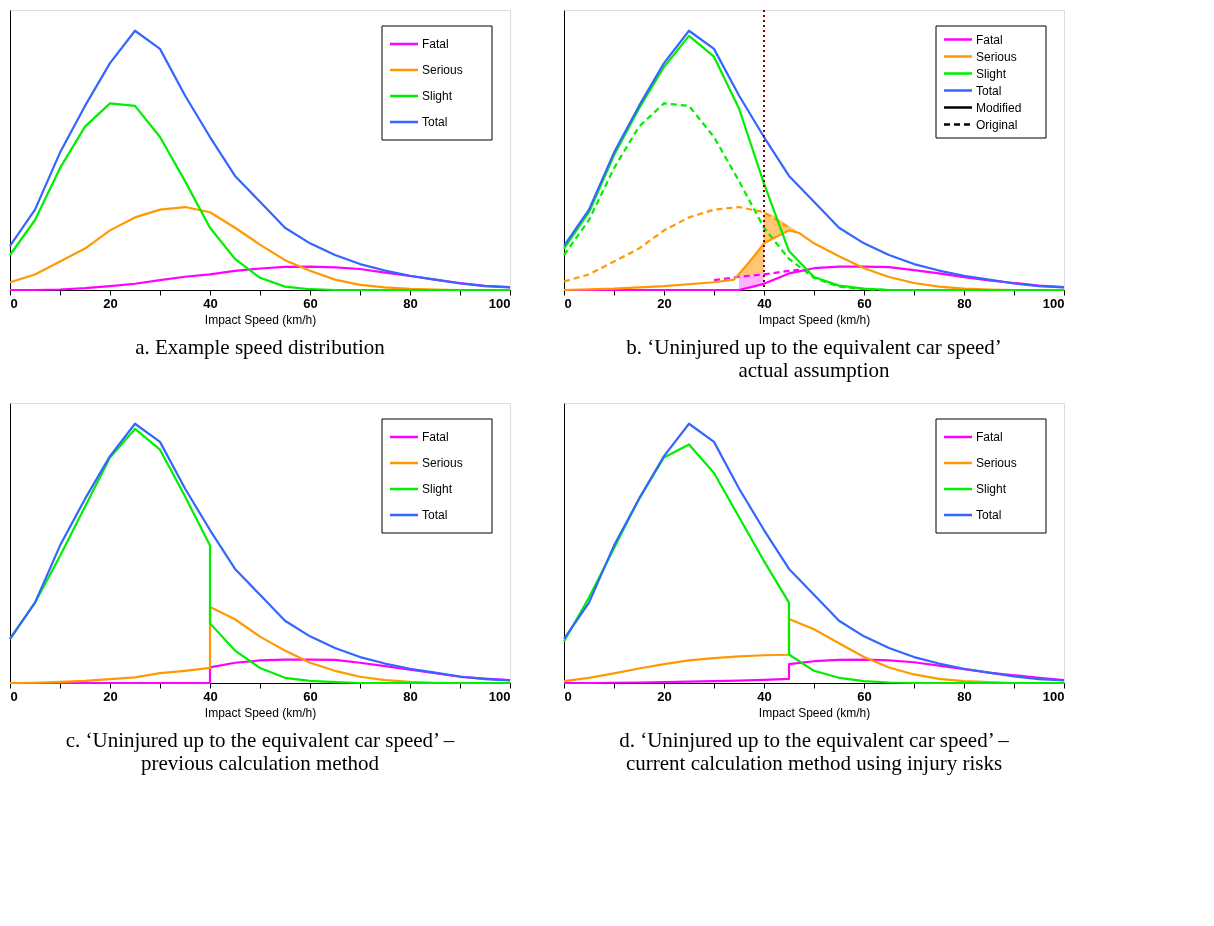  Describe the element at coordinates (999, 107) in the screenshot. I see `legend-label: Modified` at that location.